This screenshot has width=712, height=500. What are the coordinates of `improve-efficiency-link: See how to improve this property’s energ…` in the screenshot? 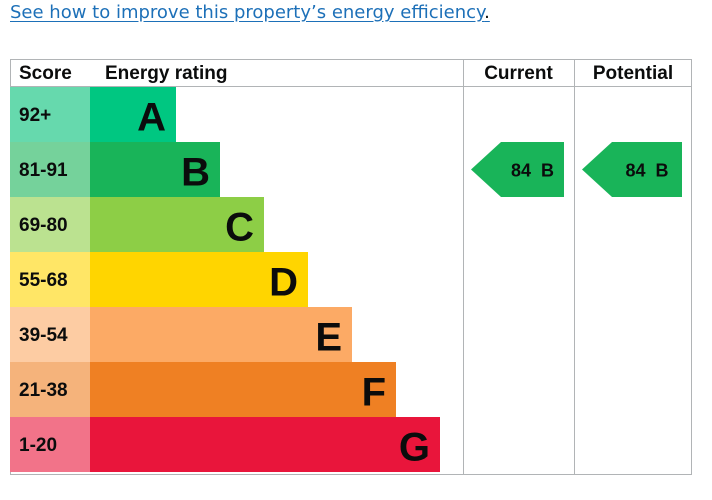 It's located at (250, 12).